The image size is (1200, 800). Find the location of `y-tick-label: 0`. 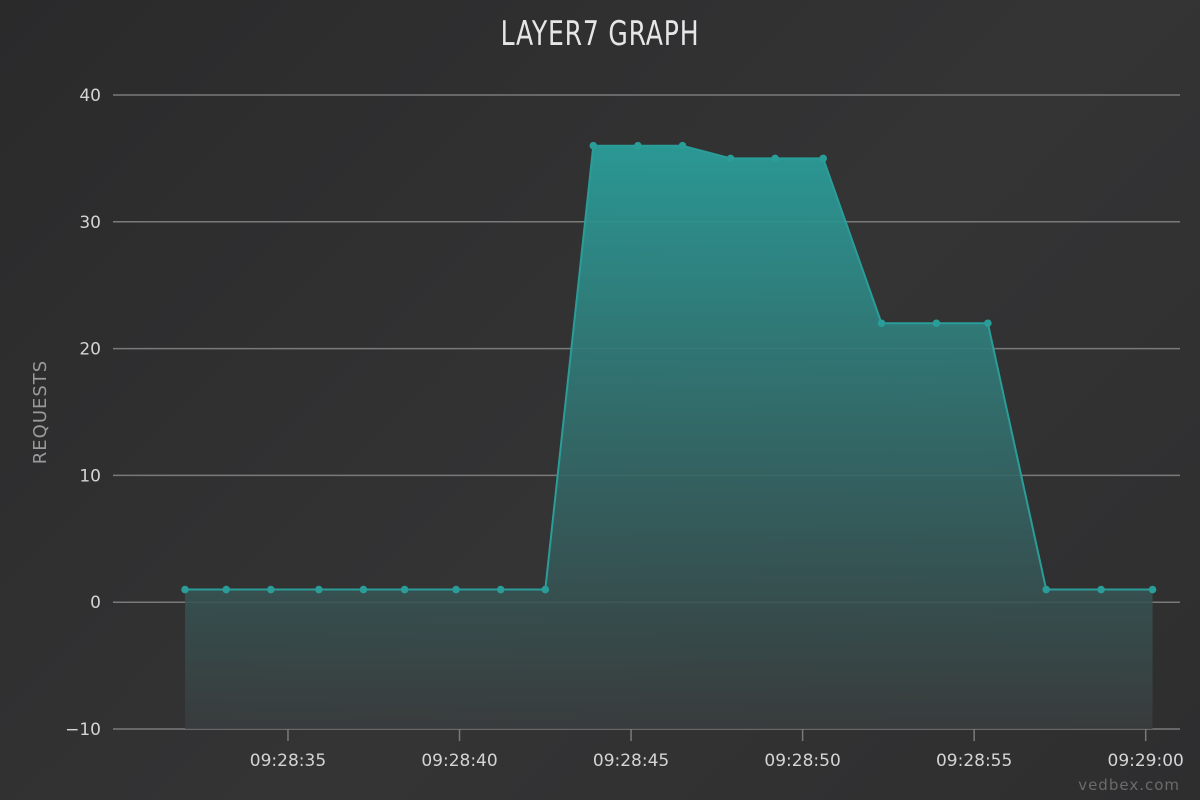

y-tick-label: 0 is located at coordinates (95, 603).